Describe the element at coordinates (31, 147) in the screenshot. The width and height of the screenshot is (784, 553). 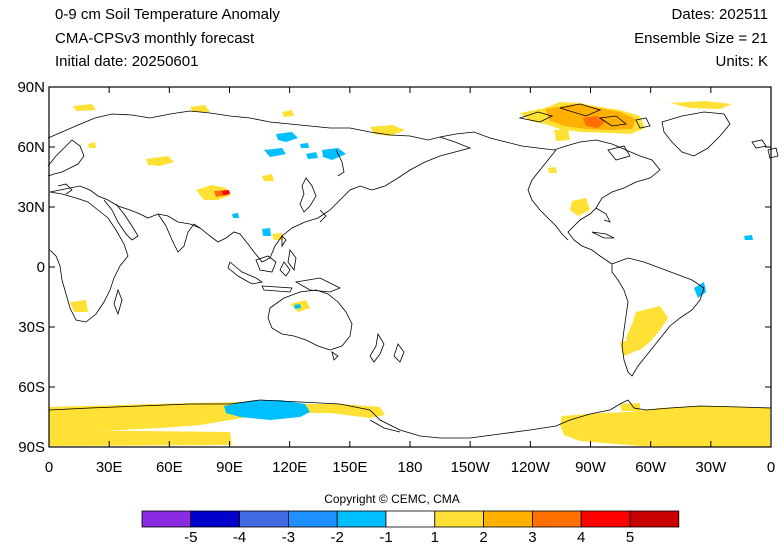
I see `lat-tick-label: 60N` at that location.